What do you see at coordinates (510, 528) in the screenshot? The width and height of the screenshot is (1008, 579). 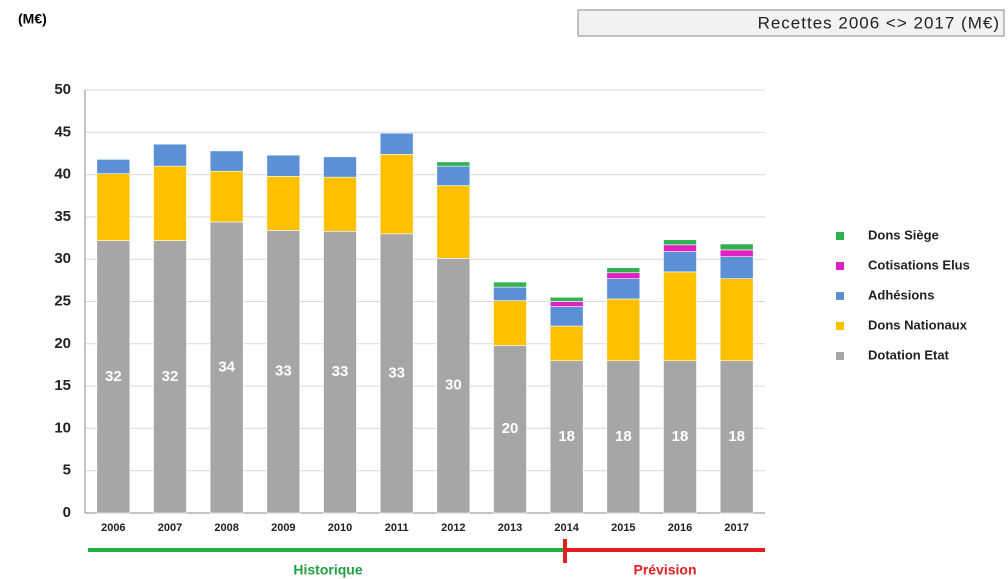 I see `x-tick-label: 2013` at bounding box center [510, 528].